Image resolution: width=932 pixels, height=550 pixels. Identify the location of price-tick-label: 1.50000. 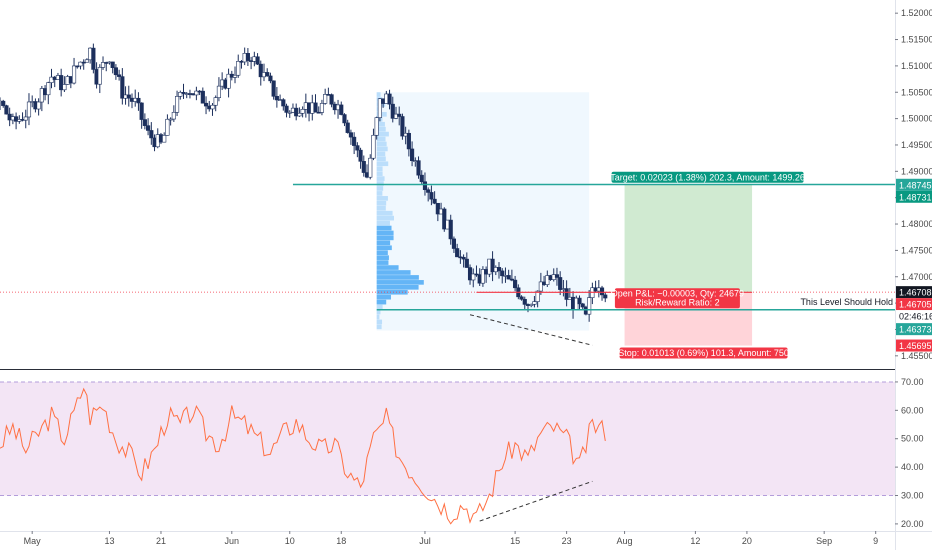
(916, 119).